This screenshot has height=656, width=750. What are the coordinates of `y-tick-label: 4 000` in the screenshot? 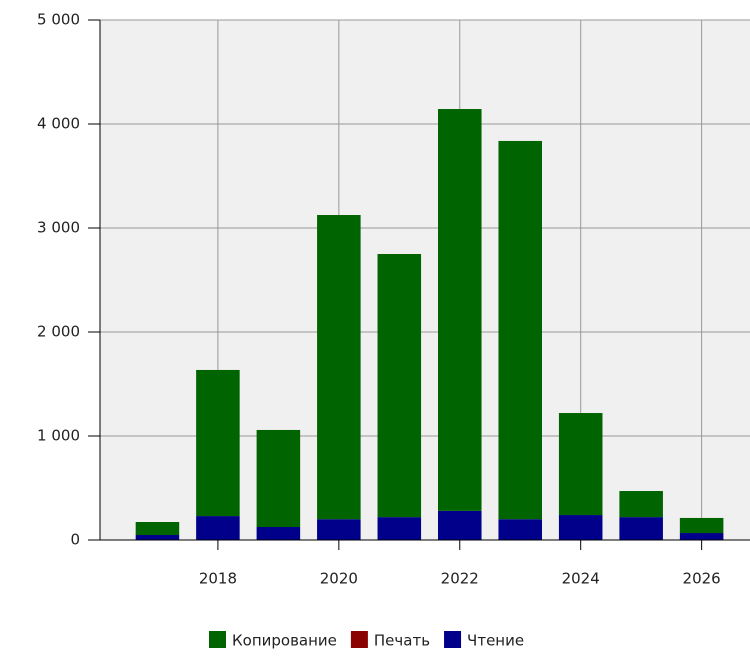 It's located at (58, 124).